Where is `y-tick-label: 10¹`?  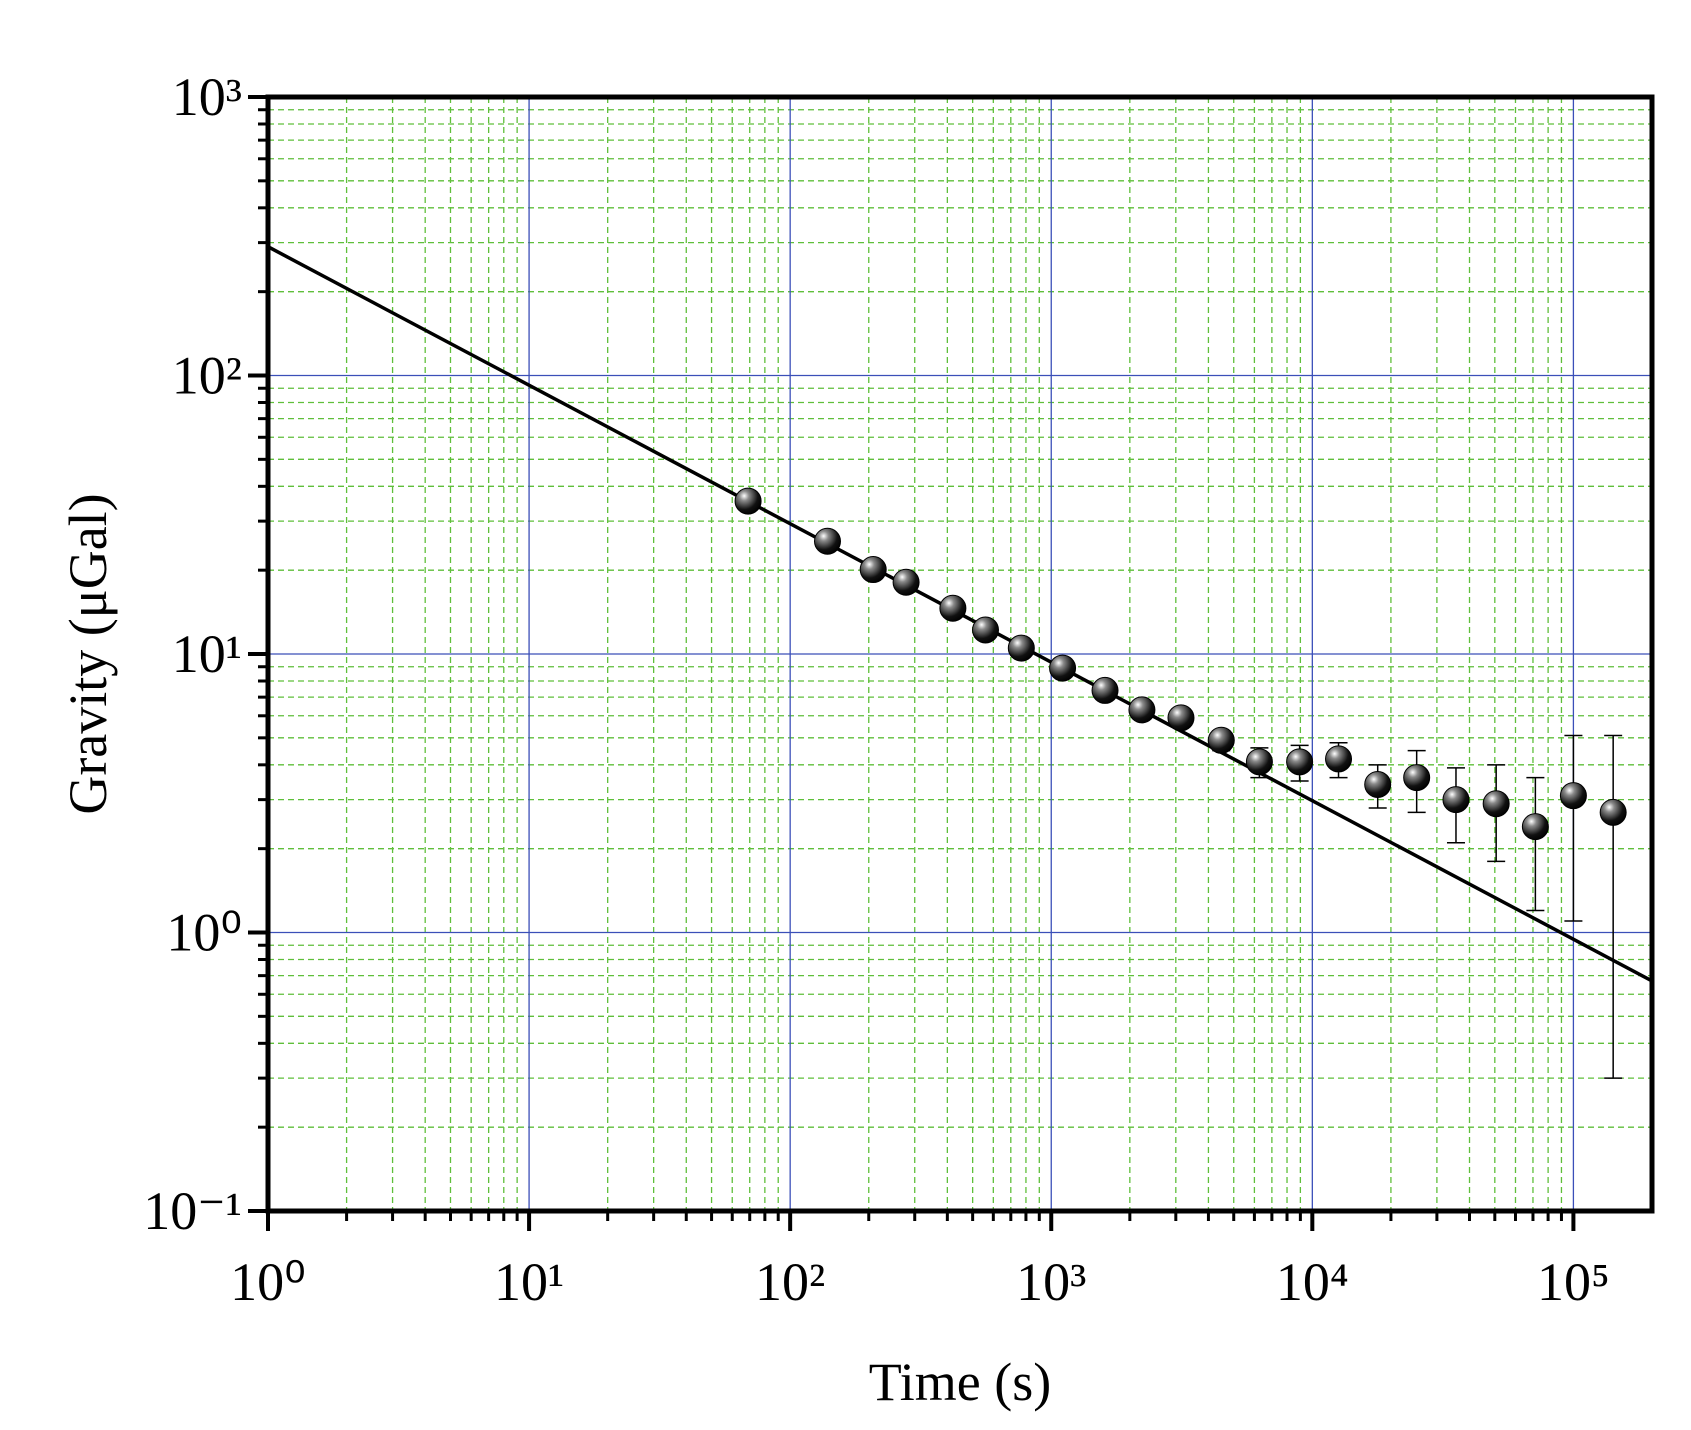
y-tick-label: 10¹ is located at coordinates (207, 654).